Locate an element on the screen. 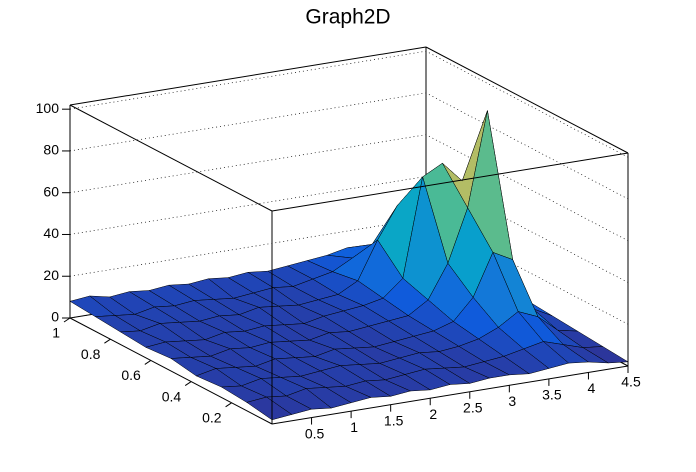 The image size is (696, 472). surface-cell is located at coordinates (269, 408).